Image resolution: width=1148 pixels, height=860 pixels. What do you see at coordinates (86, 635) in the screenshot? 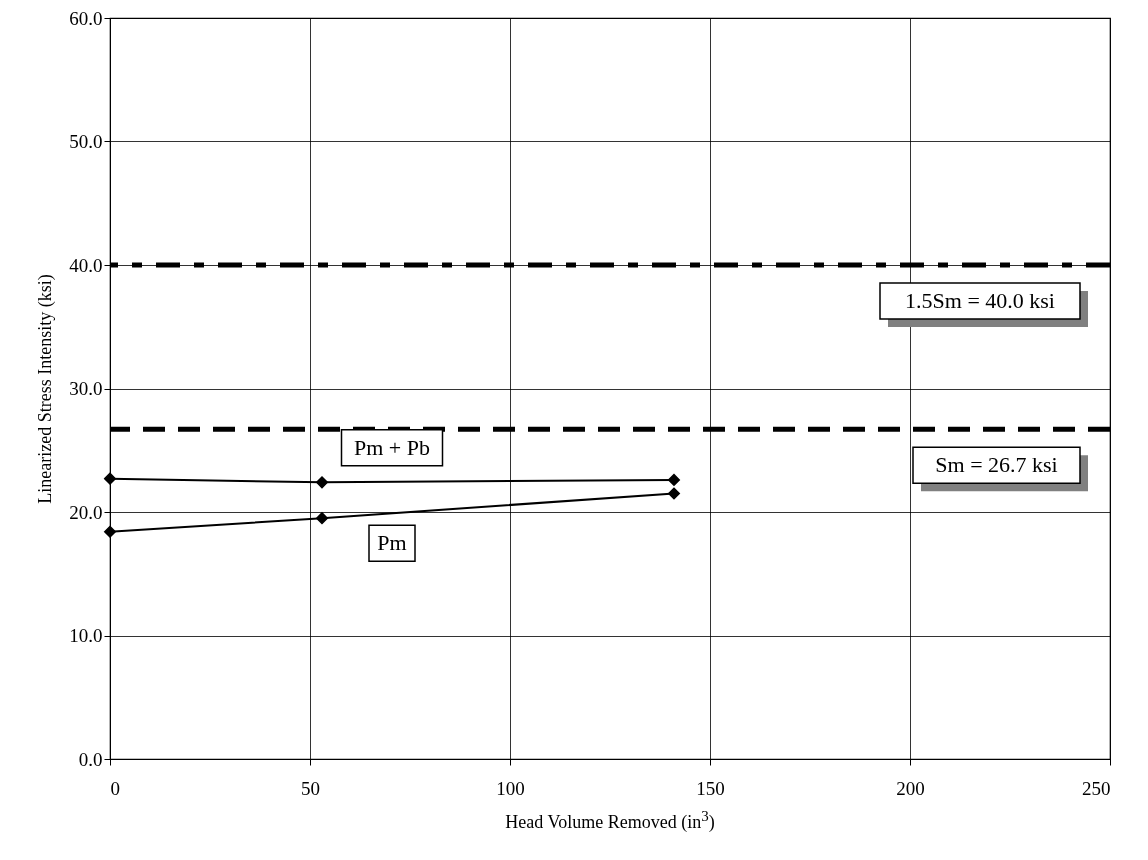
I see `y-tick-label: 10.0` at bounding box center [86, 635].